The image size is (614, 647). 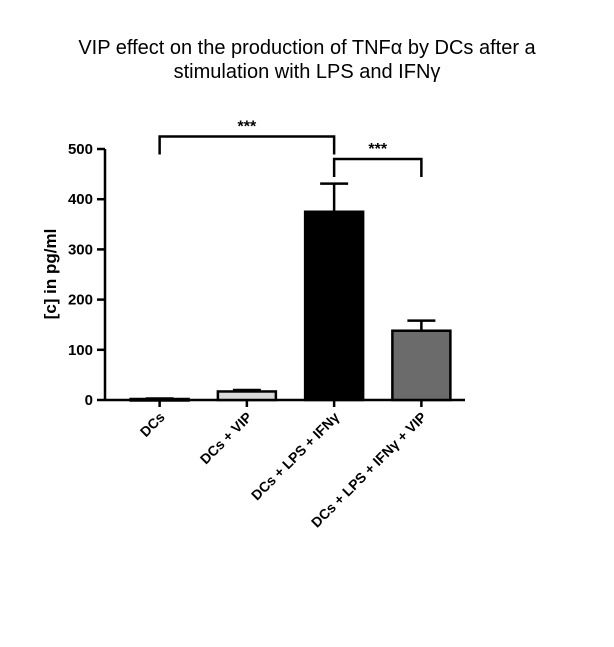 What do you see at coordinates (50, 274) in the screenshot?
I see `y-axis-label: [c] in pg/ml` at bounding box center [50, 274].